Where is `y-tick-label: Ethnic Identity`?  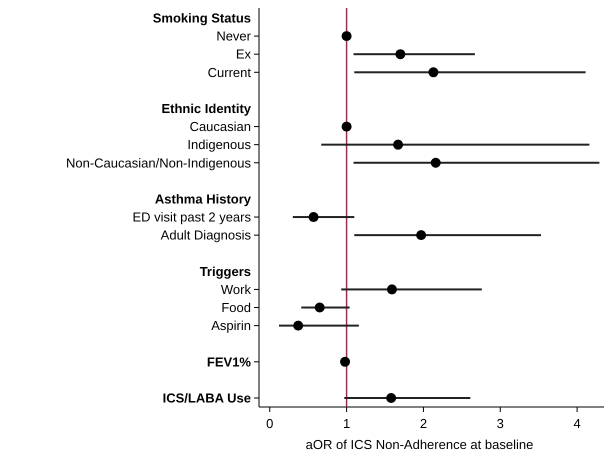 y-tick-label: Ethnic Identity is located at coordinates (206, 108).